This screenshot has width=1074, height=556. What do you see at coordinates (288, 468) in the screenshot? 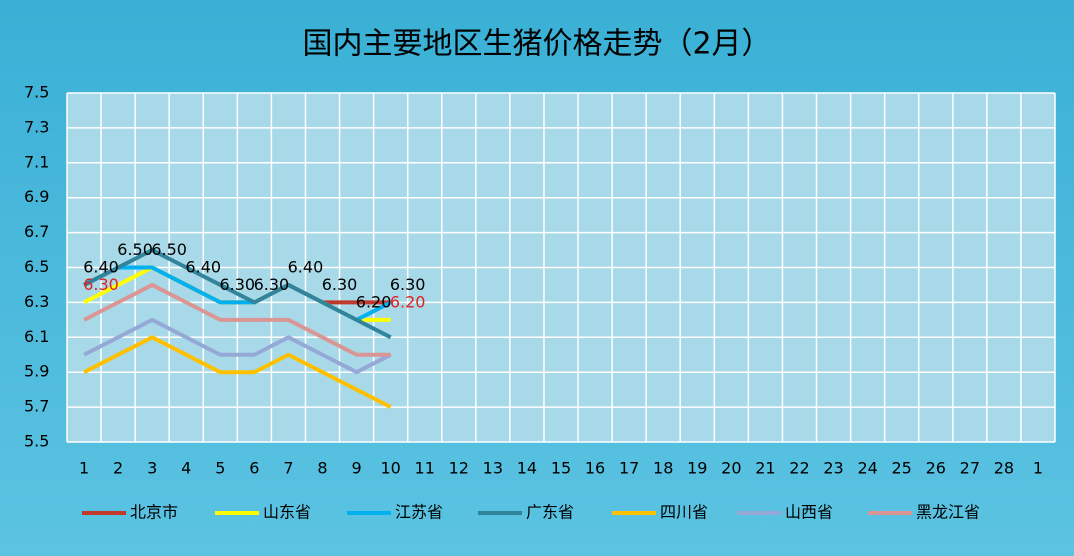
I see `x-tick-label: 7` at bounding box center [288, 468].